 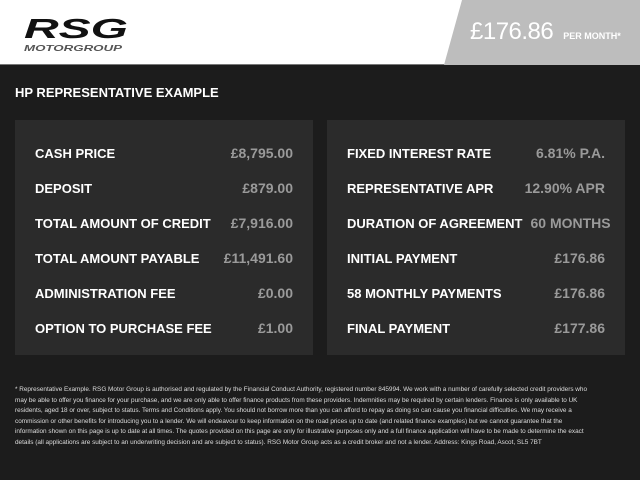 What do you see at coordinates (275, 293) in the screenshot?
I see `row-value: £0.00` at bounding box center [275, 293].